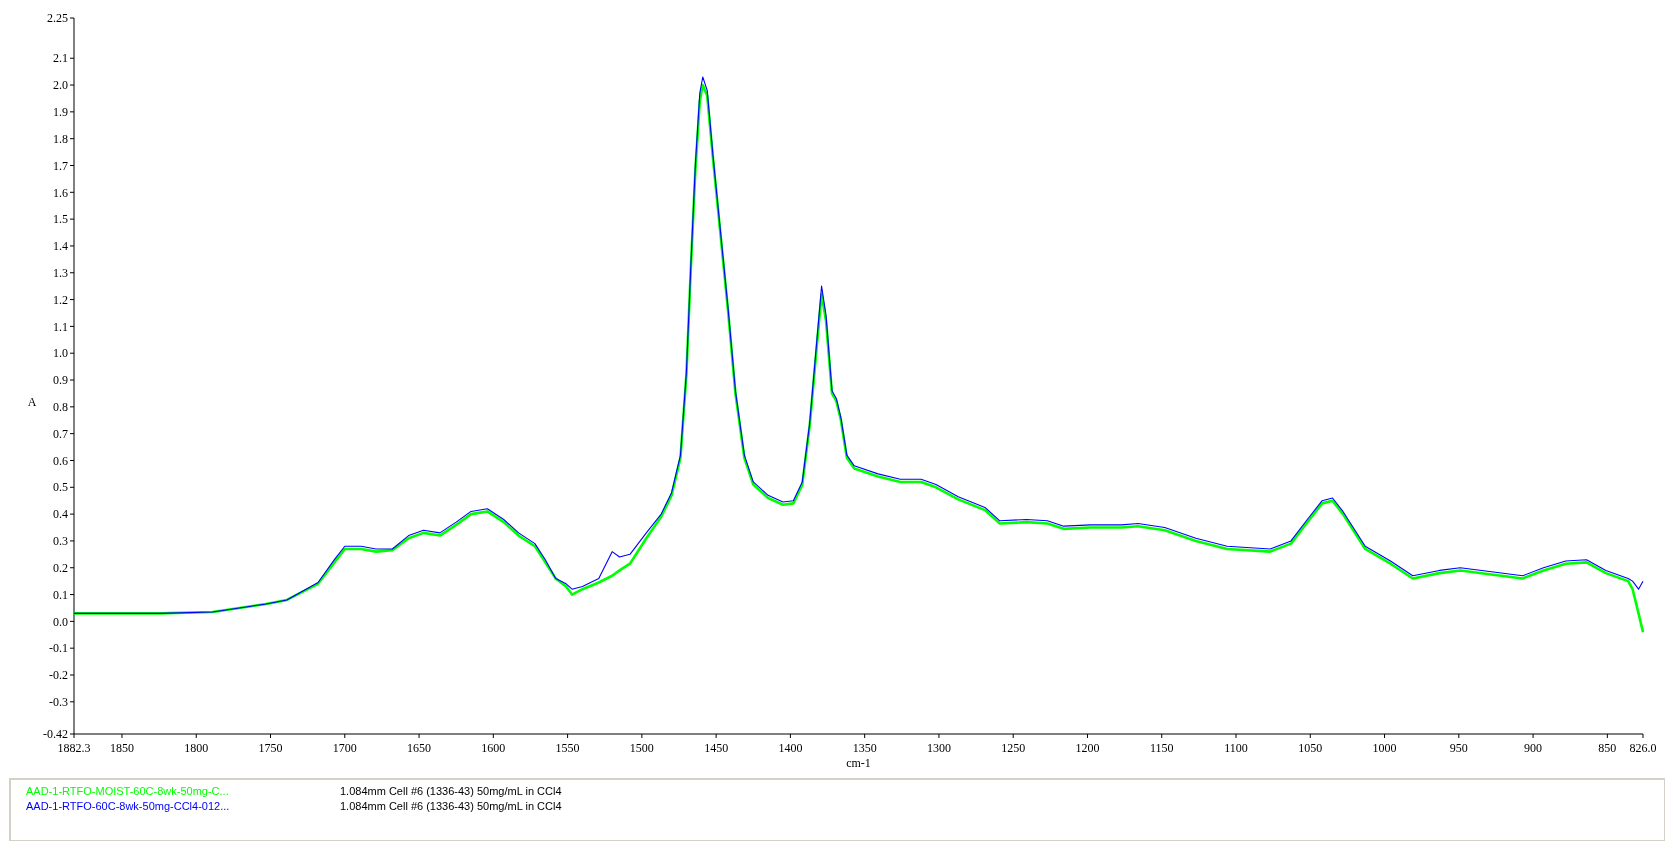 The image size is (1673, 849). Describe the element at coordinates (32, 402) in the screenshot. I see `y-axis-title: A` at that location.